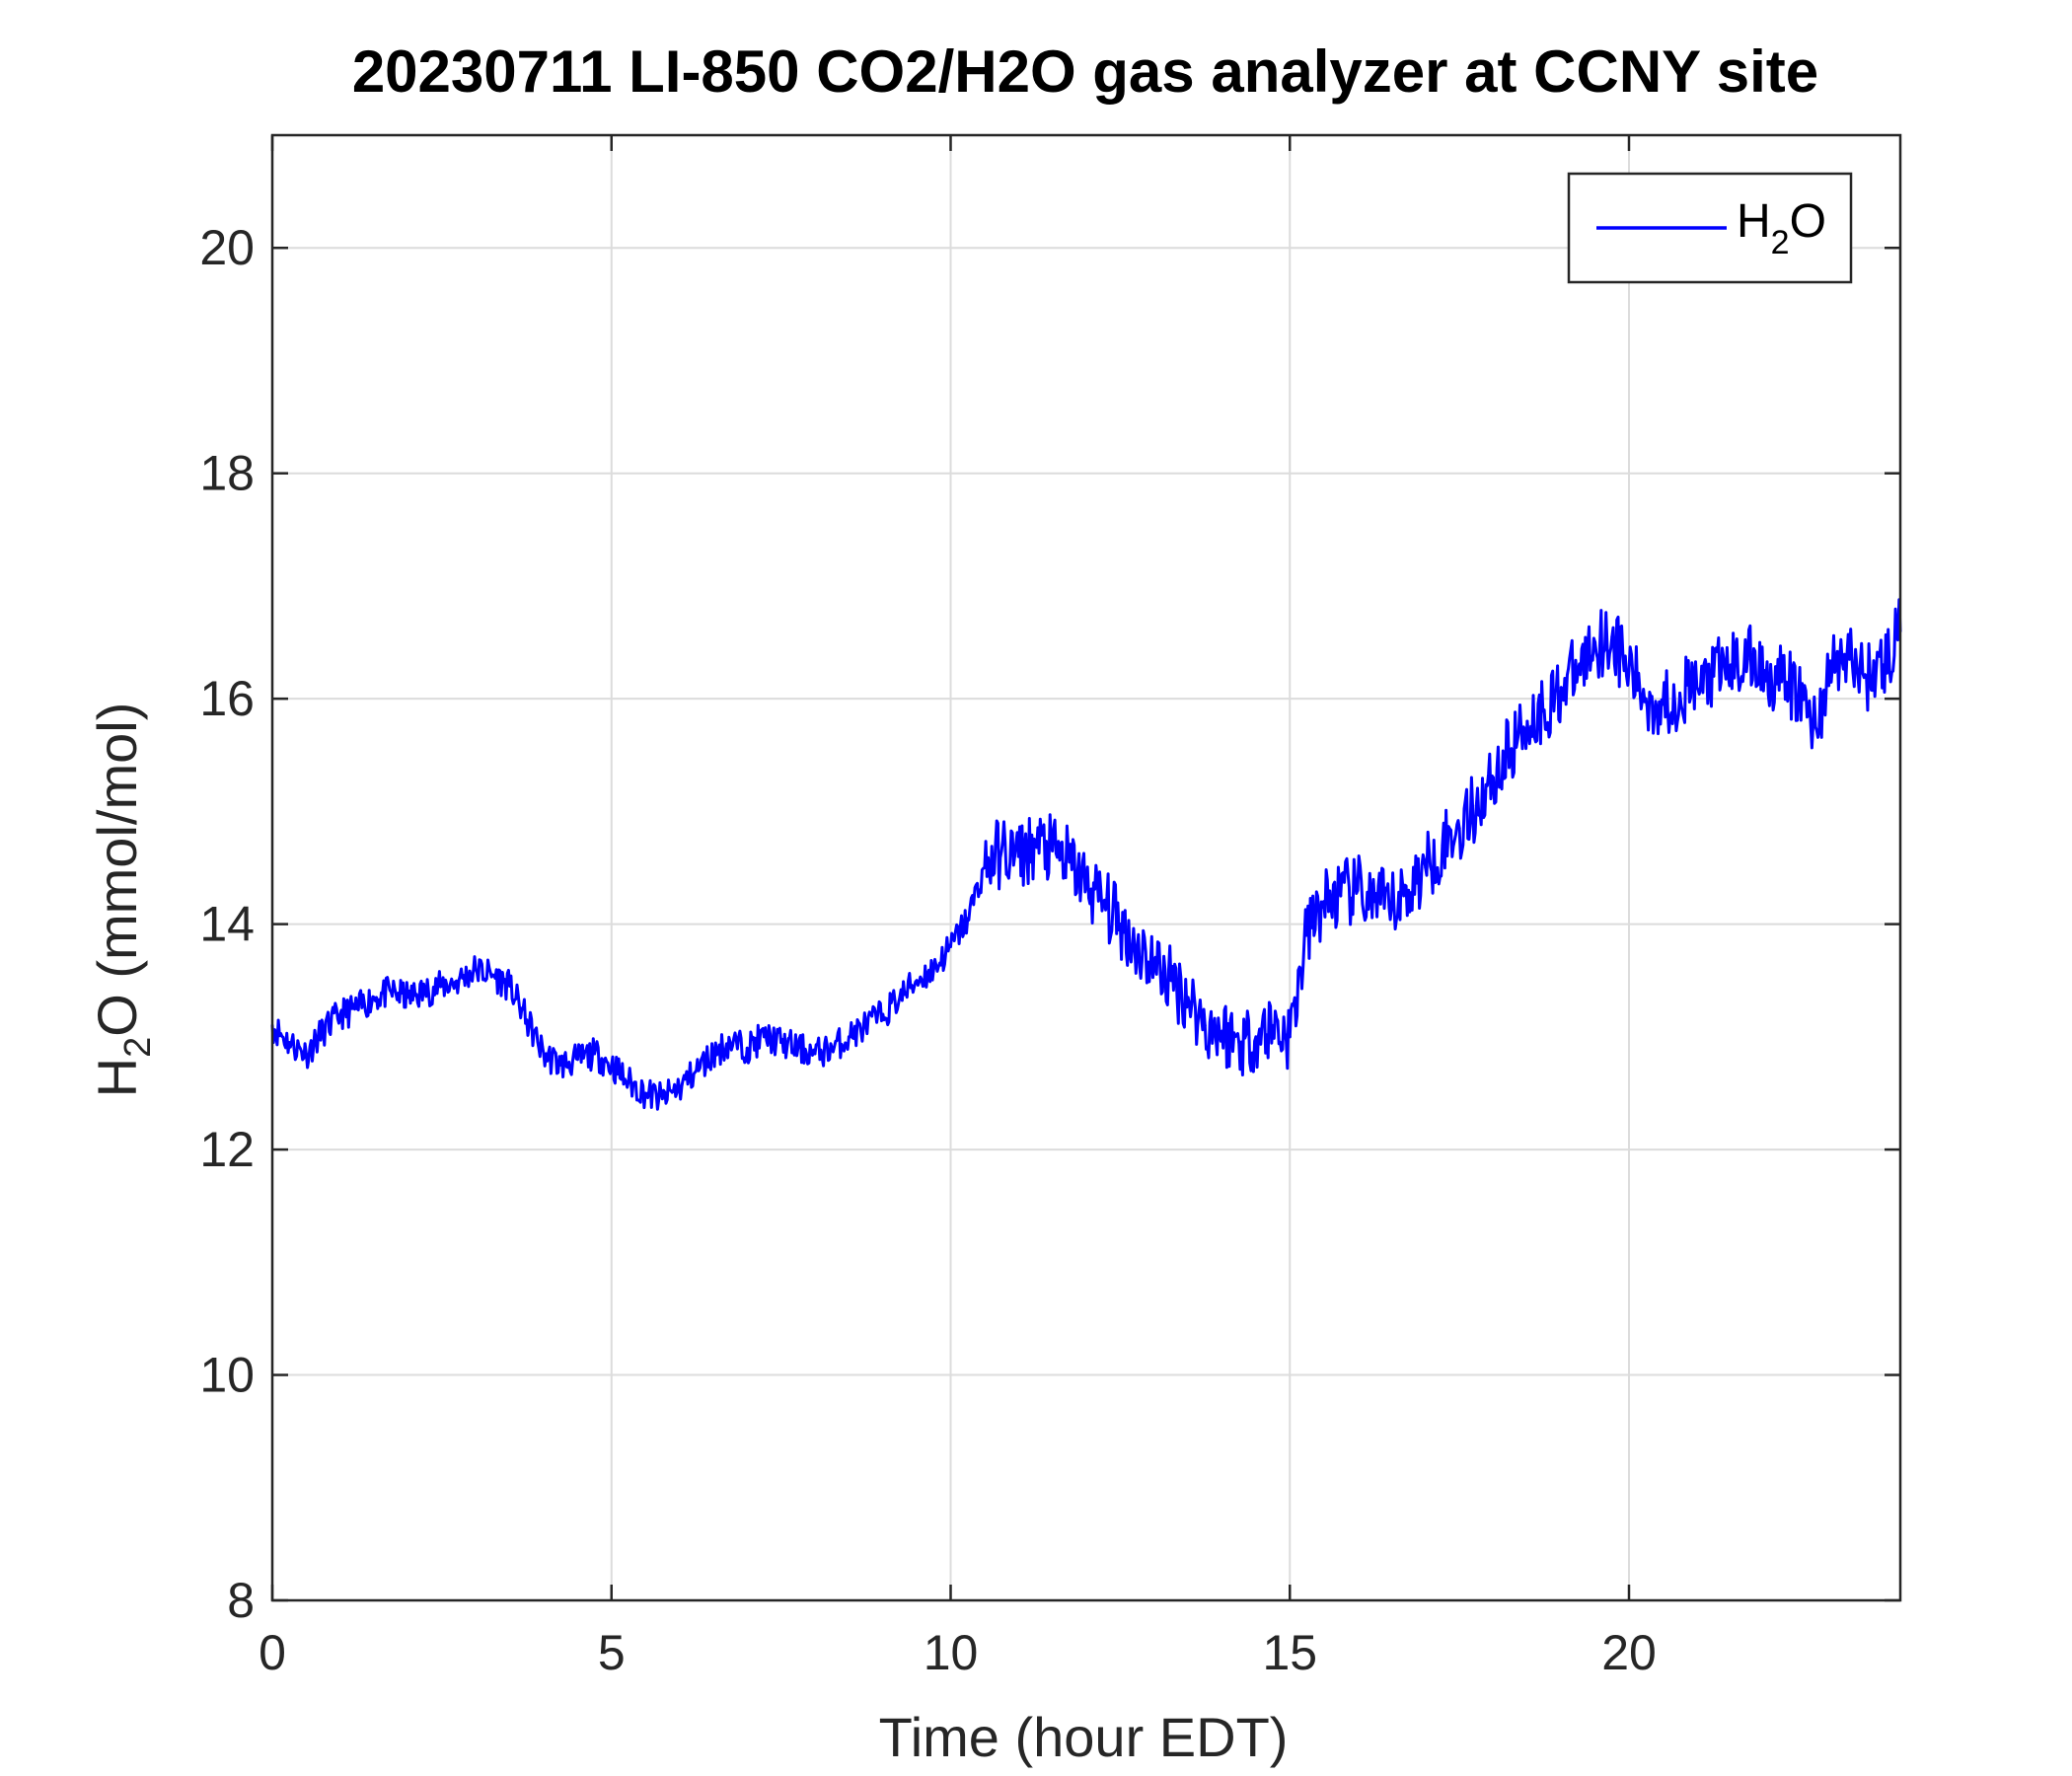  What do you see at coordinates (1710, 228) in the screenshot?
I see `legend: H2O` at bounding box center [1710, 228].